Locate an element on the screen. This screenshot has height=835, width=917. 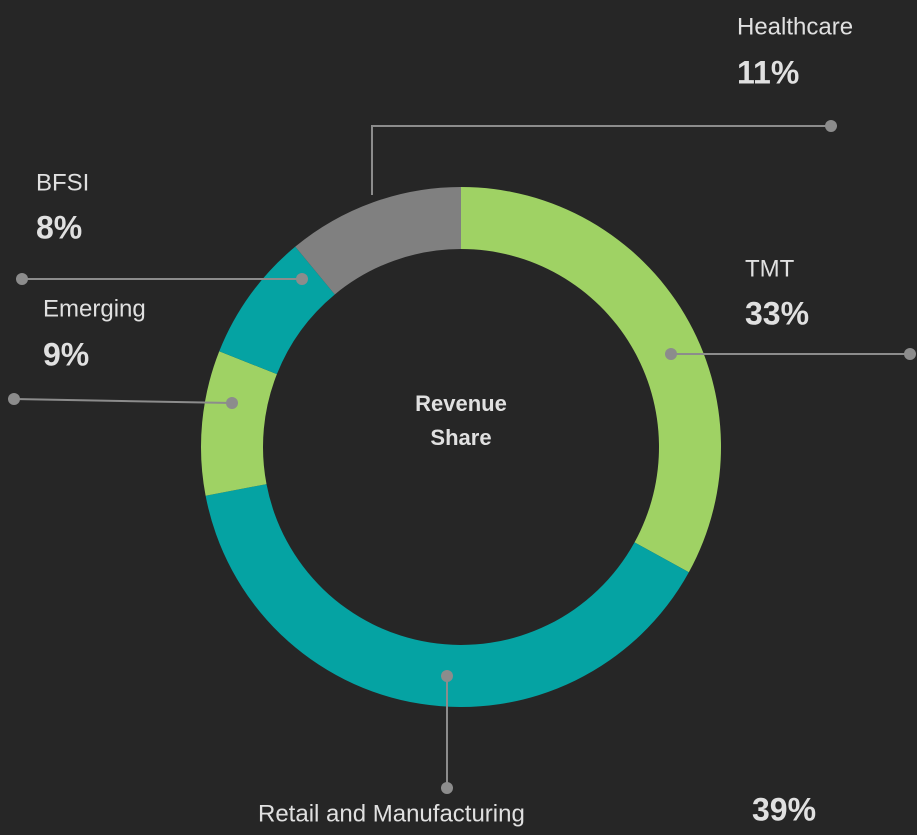
slice-name: TMT is located at coordinates (770, 268).